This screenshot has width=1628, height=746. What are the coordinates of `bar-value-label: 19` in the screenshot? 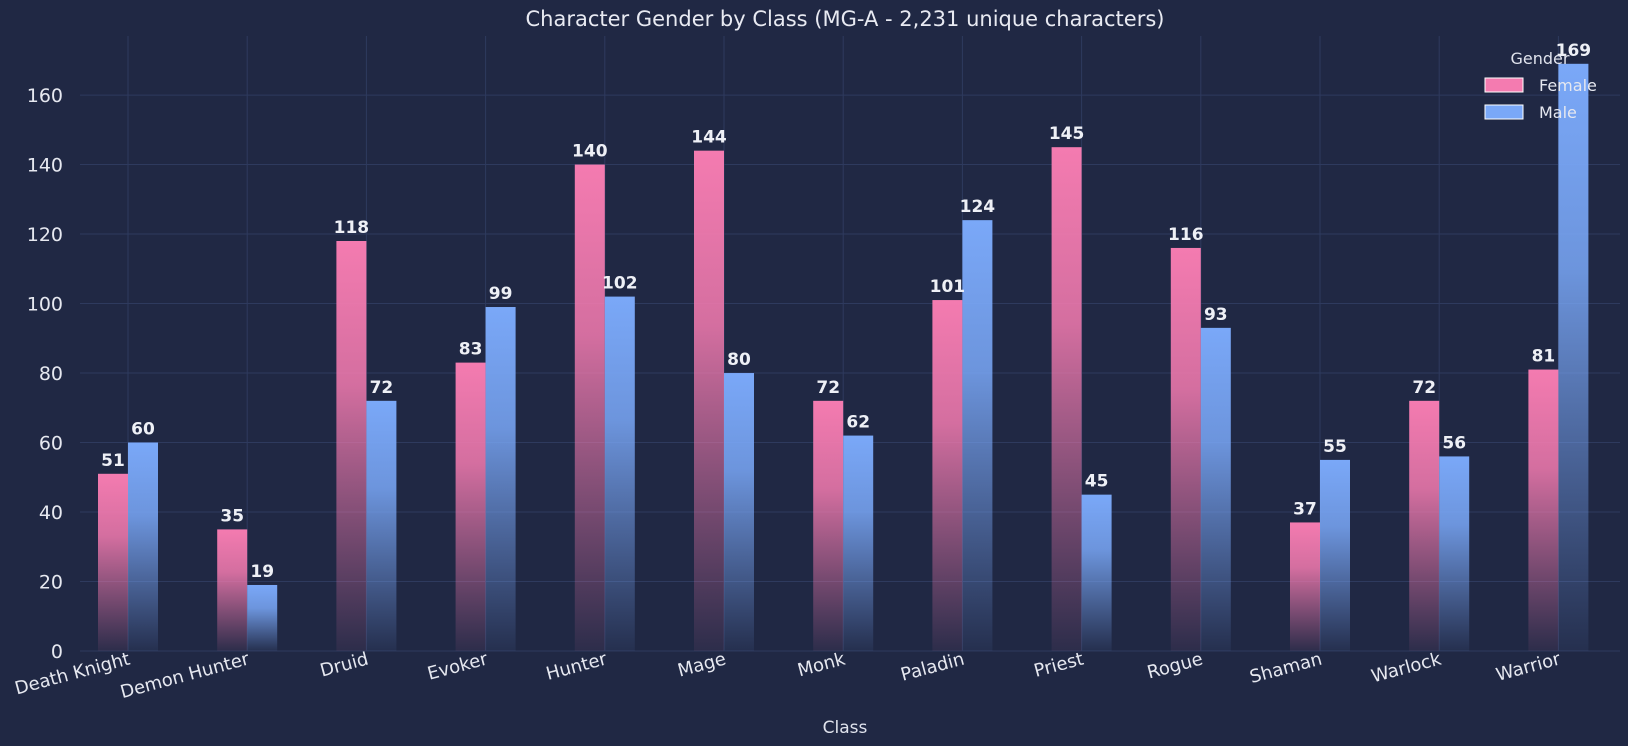 It's located at (262, 572).